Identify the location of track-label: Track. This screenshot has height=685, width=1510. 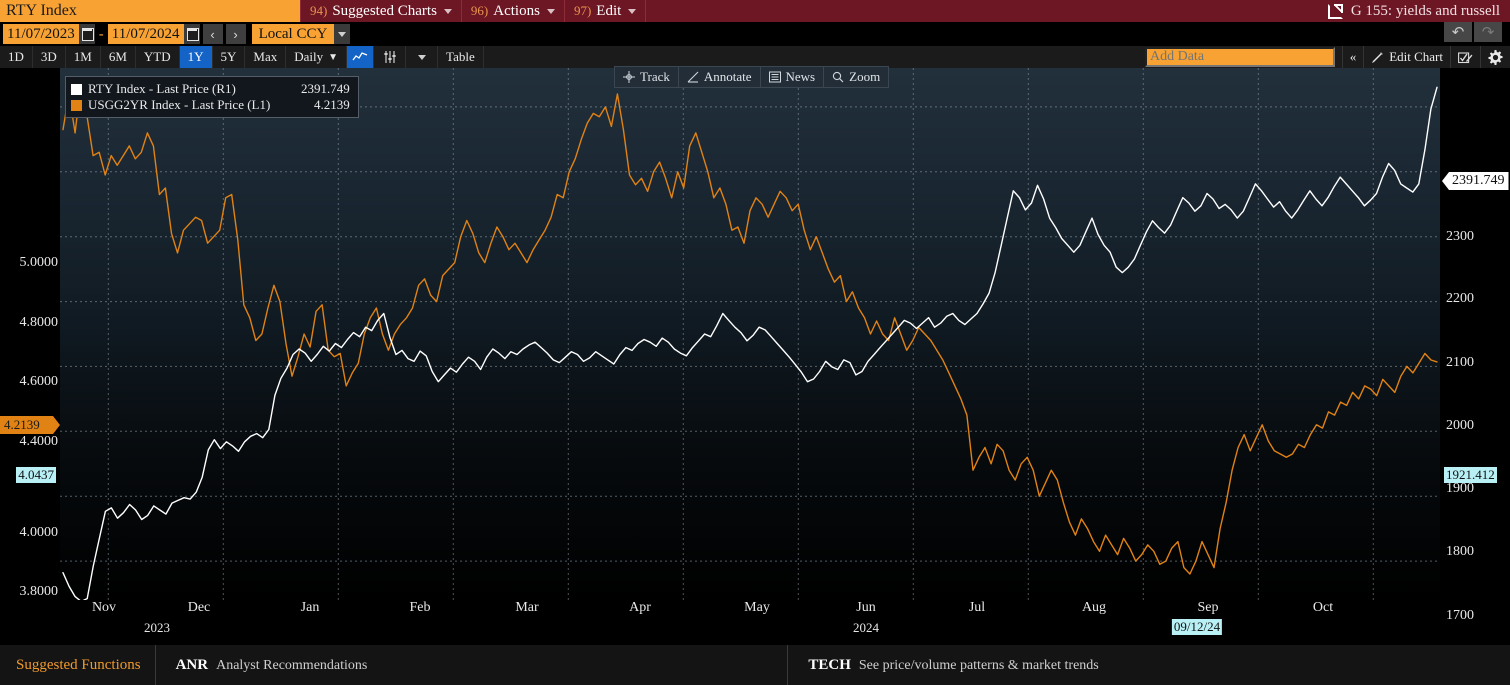
(655, 76).